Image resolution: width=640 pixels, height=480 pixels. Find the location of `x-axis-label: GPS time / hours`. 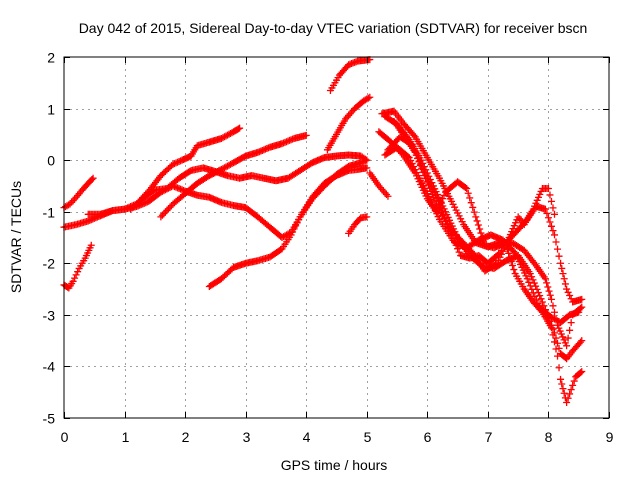

x-axis-label: GPS time / hours is located at coordinates (334, 465).